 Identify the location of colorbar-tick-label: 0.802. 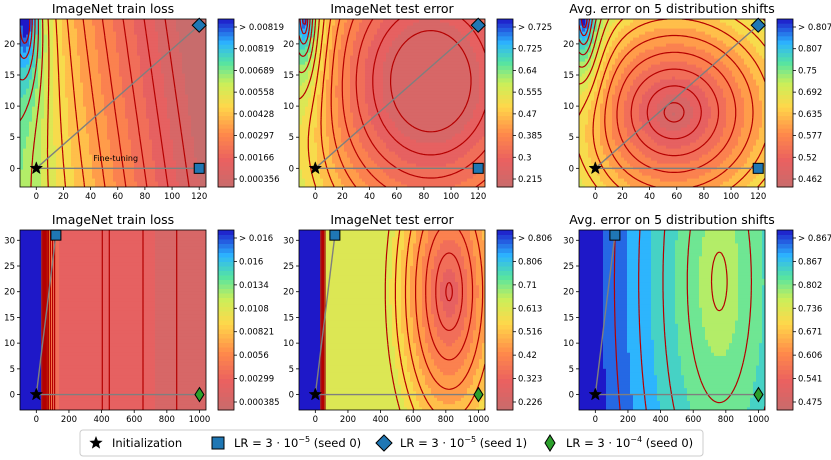
(810, 286).